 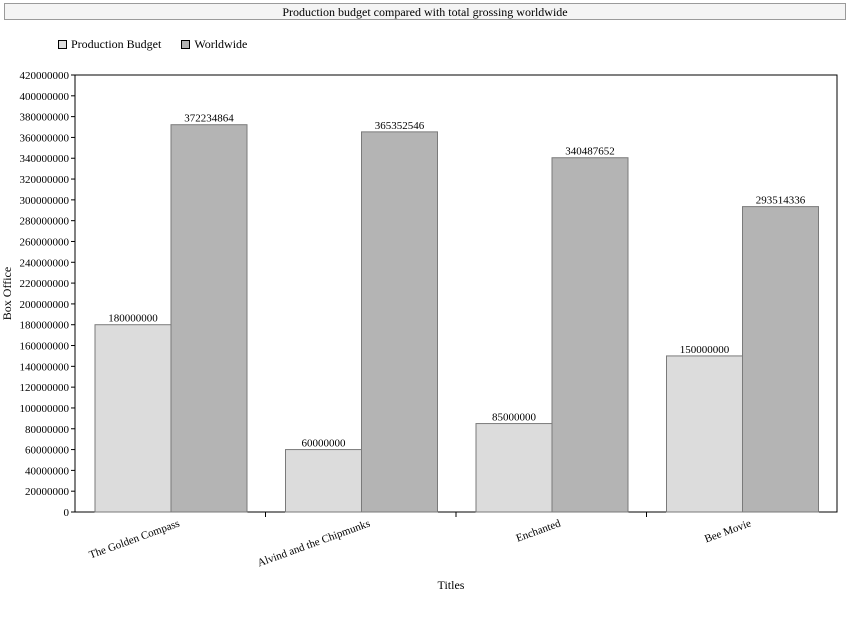 What do you see at coordinates (47, 492) in the screenshot?
I see `y-tick-label: 20000000` at bounding box center [47, 492].